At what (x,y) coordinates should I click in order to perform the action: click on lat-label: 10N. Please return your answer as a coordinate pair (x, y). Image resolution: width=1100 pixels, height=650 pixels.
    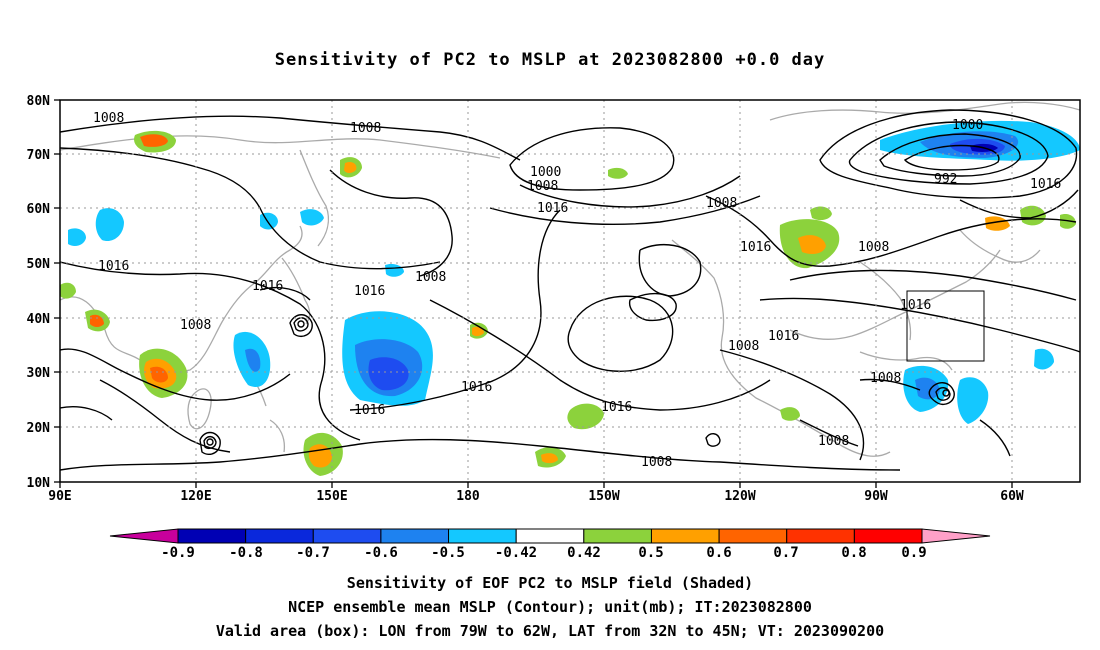
    Looking at the image, I should click on (39, 483).